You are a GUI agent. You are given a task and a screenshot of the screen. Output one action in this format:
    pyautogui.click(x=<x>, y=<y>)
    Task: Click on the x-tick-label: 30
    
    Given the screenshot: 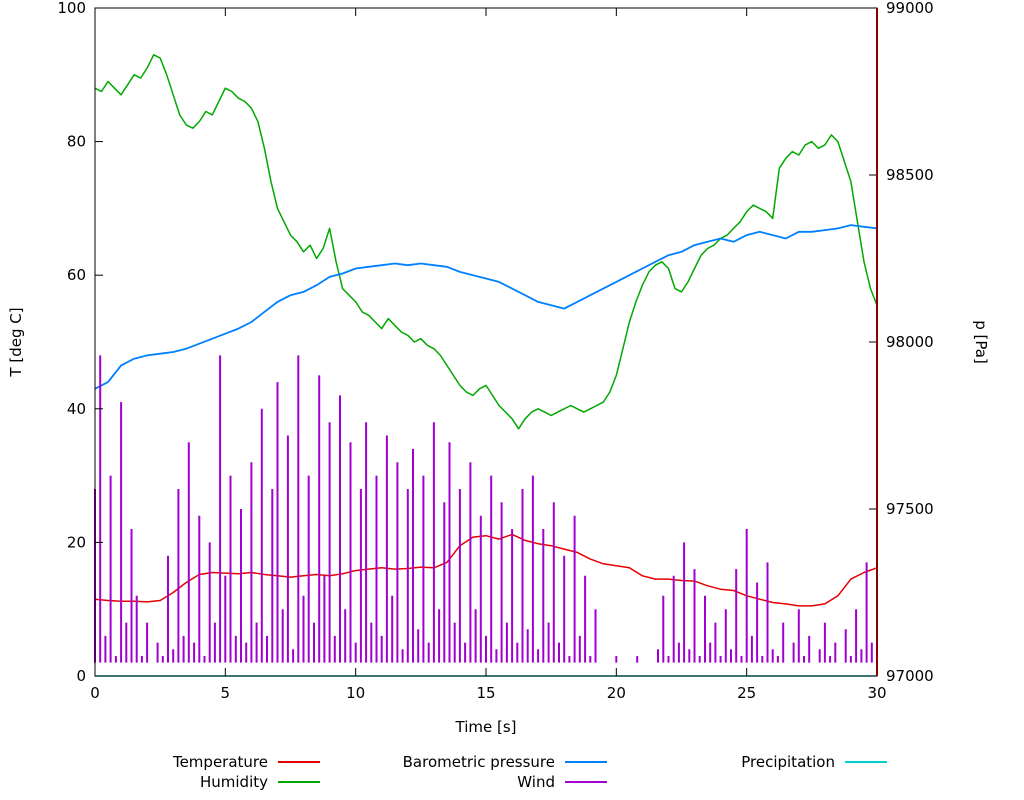 What is the action you would take?
    pyautogui.click(x=876, y=693)
    